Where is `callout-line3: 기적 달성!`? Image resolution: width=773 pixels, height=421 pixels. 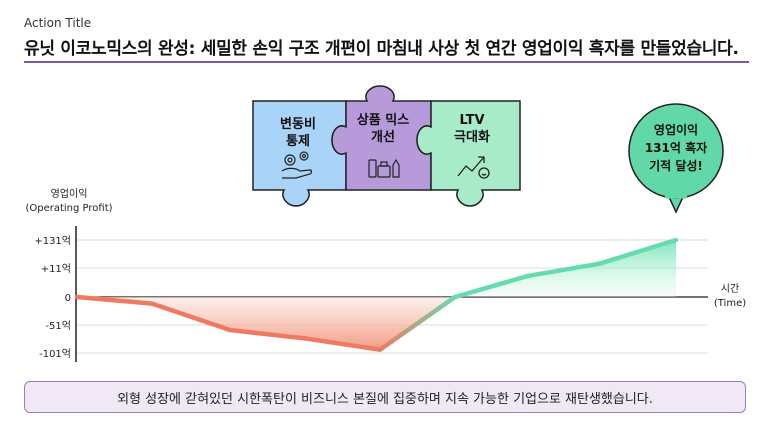
callout-line3: 기적 달성! is located at coordinates (676, 165).